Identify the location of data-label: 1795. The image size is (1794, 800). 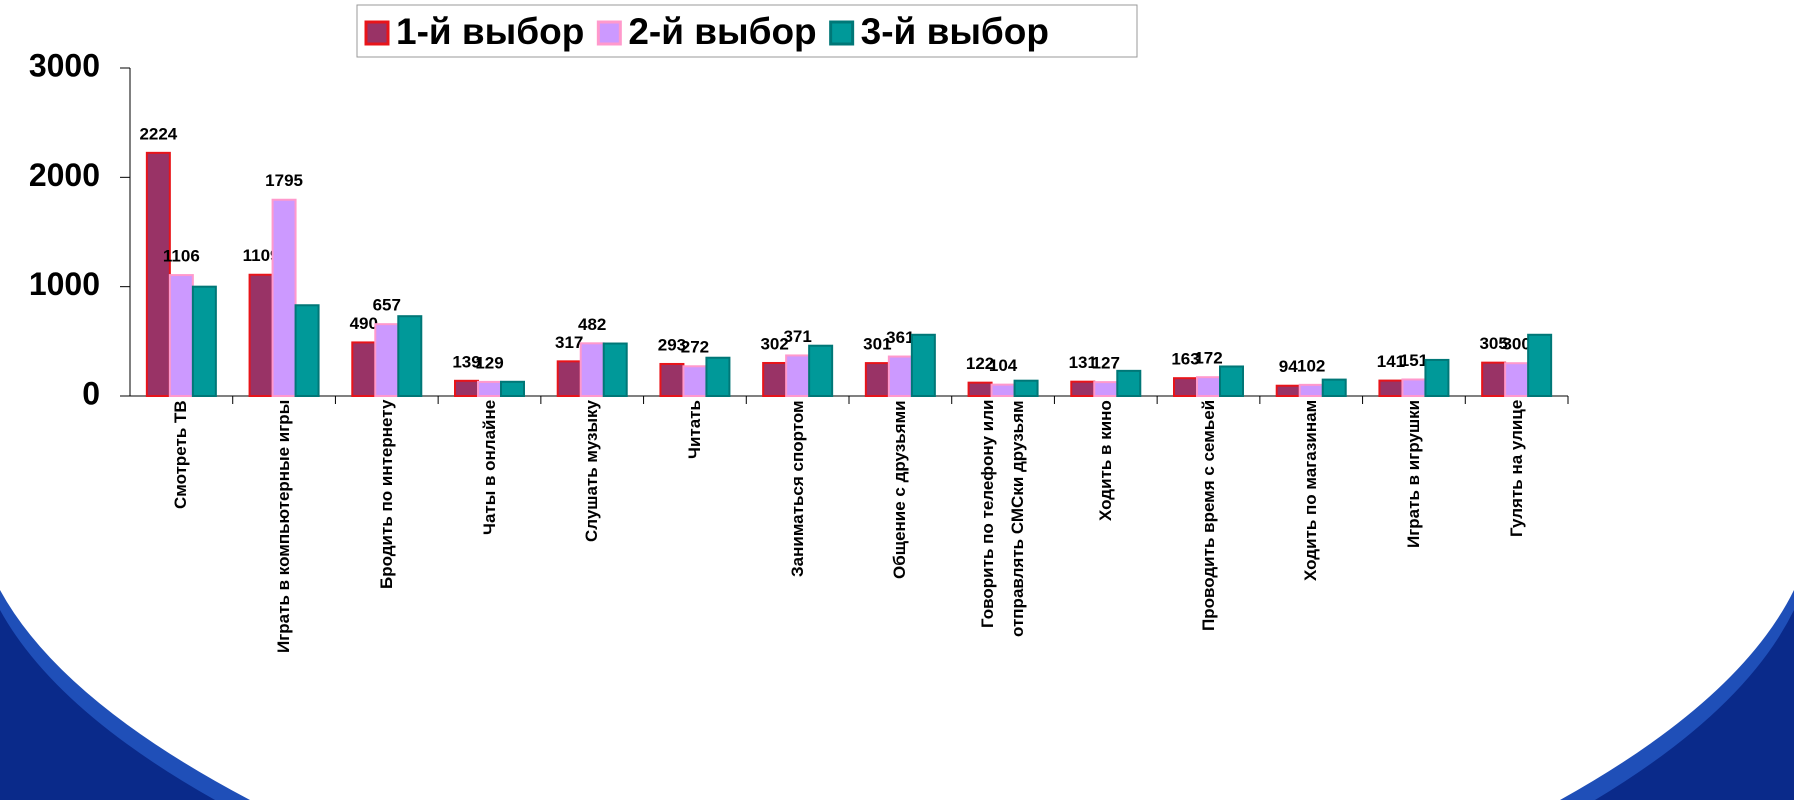
(284, 180).